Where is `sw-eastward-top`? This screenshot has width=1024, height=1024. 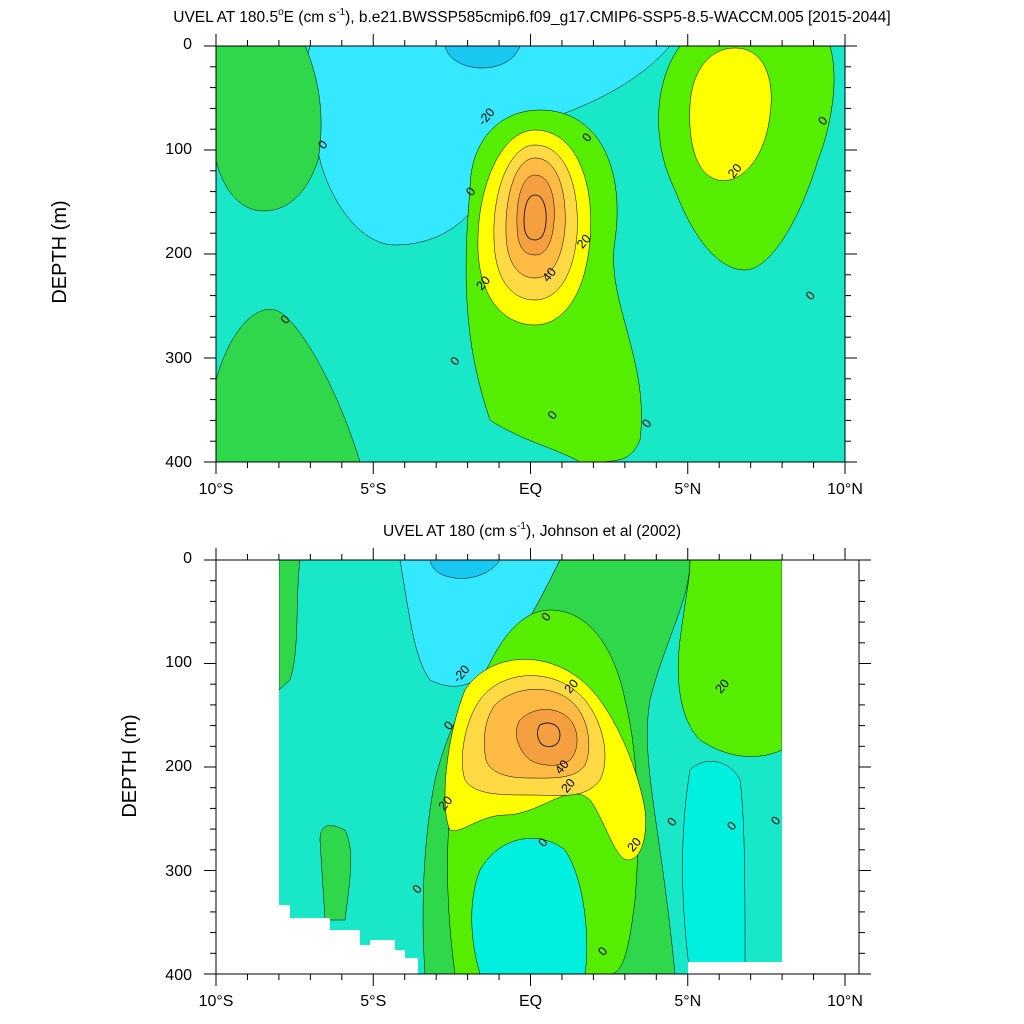 sw-eastward-top is located at coordinates (269, 129).